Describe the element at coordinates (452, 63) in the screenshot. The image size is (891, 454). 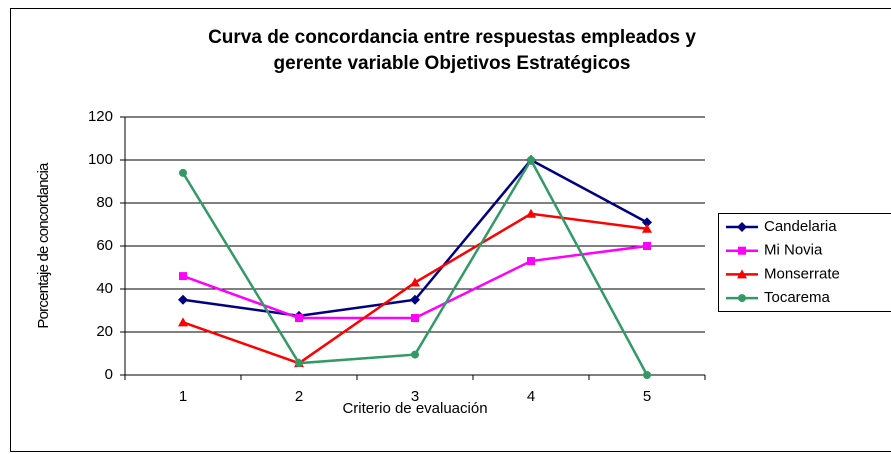
I see `chart-title: gerente variable Objetivos Estratégicos` at that location.